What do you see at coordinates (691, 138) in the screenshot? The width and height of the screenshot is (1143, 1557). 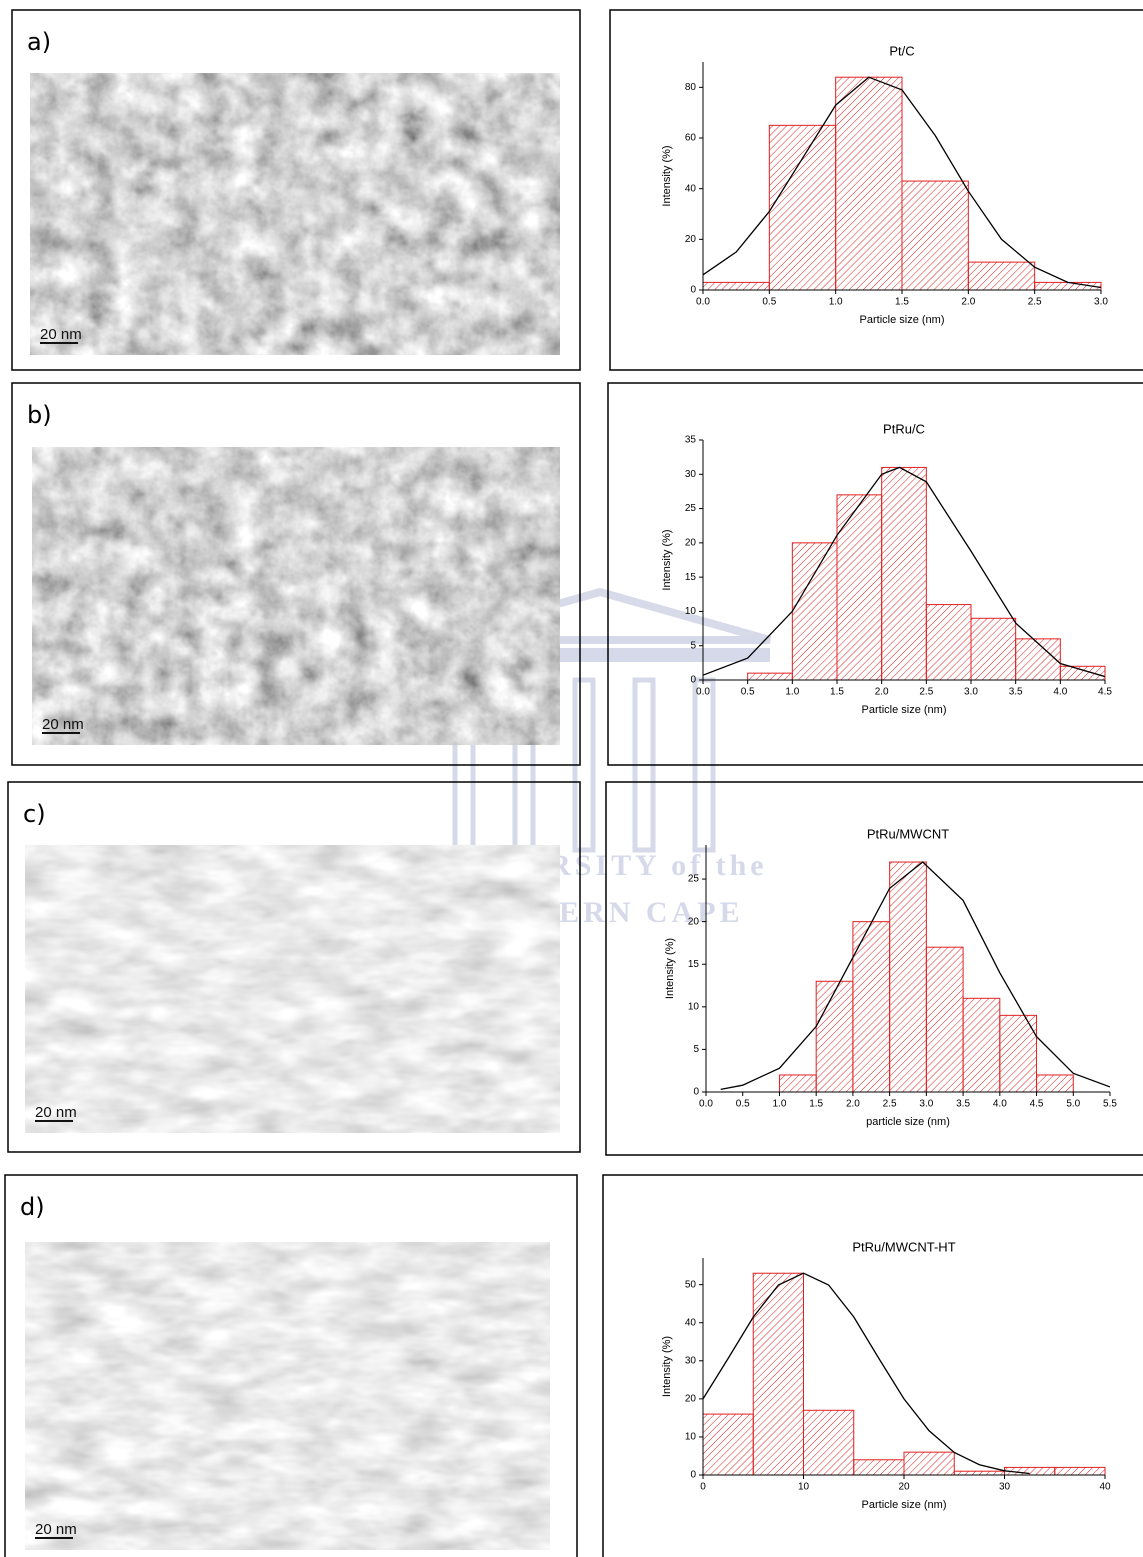 I see `y-tick-label: 60` at bounding box center [691, 138].